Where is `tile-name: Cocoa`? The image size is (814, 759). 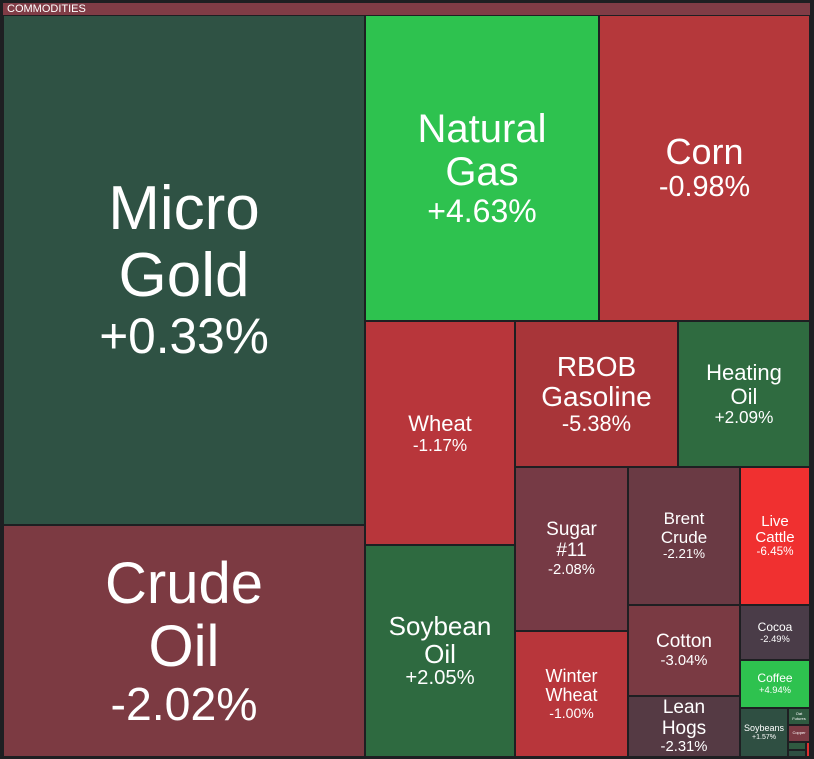 tile-name: Cocoa is located at coordinates (775, 626).